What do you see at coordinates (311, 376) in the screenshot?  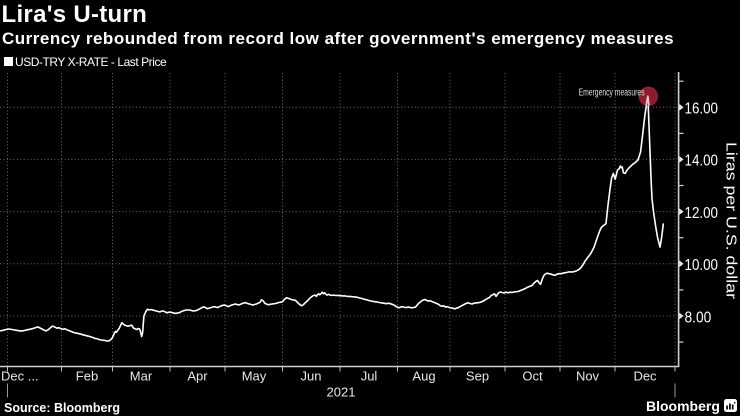 I see `svg-text: Jun` at bounding box center [311, 376].